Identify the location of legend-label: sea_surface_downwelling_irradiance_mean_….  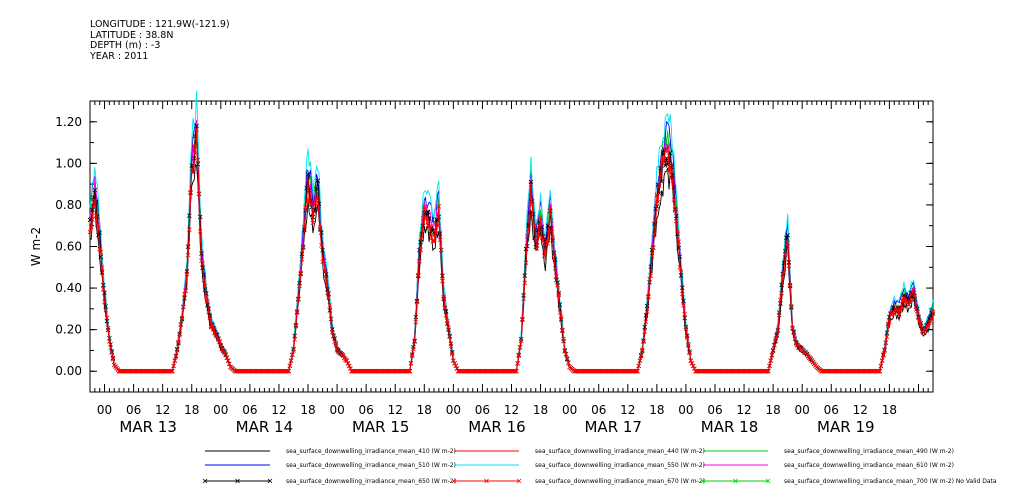
(890, 481).